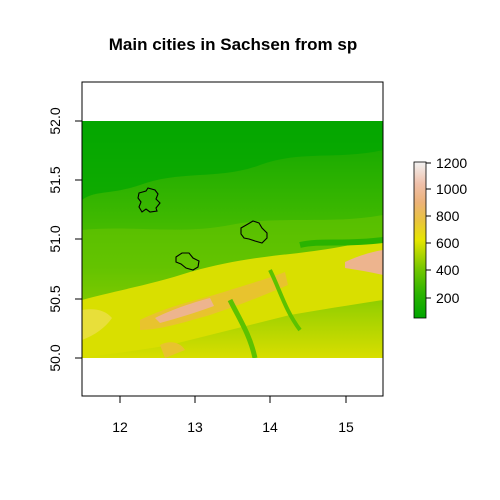 The image size is (500, 500). Describe the element at coordinates (448, 298) in the screenshot. I see `legend-label: 200` at that location.